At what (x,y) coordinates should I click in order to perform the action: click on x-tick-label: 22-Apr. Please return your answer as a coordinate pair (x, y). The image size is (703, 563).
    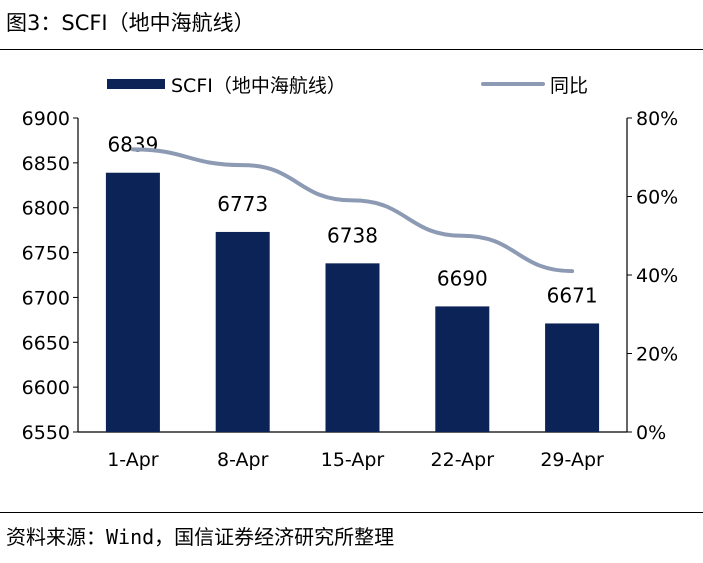
    Looking at the image, I should click on (463, 460).